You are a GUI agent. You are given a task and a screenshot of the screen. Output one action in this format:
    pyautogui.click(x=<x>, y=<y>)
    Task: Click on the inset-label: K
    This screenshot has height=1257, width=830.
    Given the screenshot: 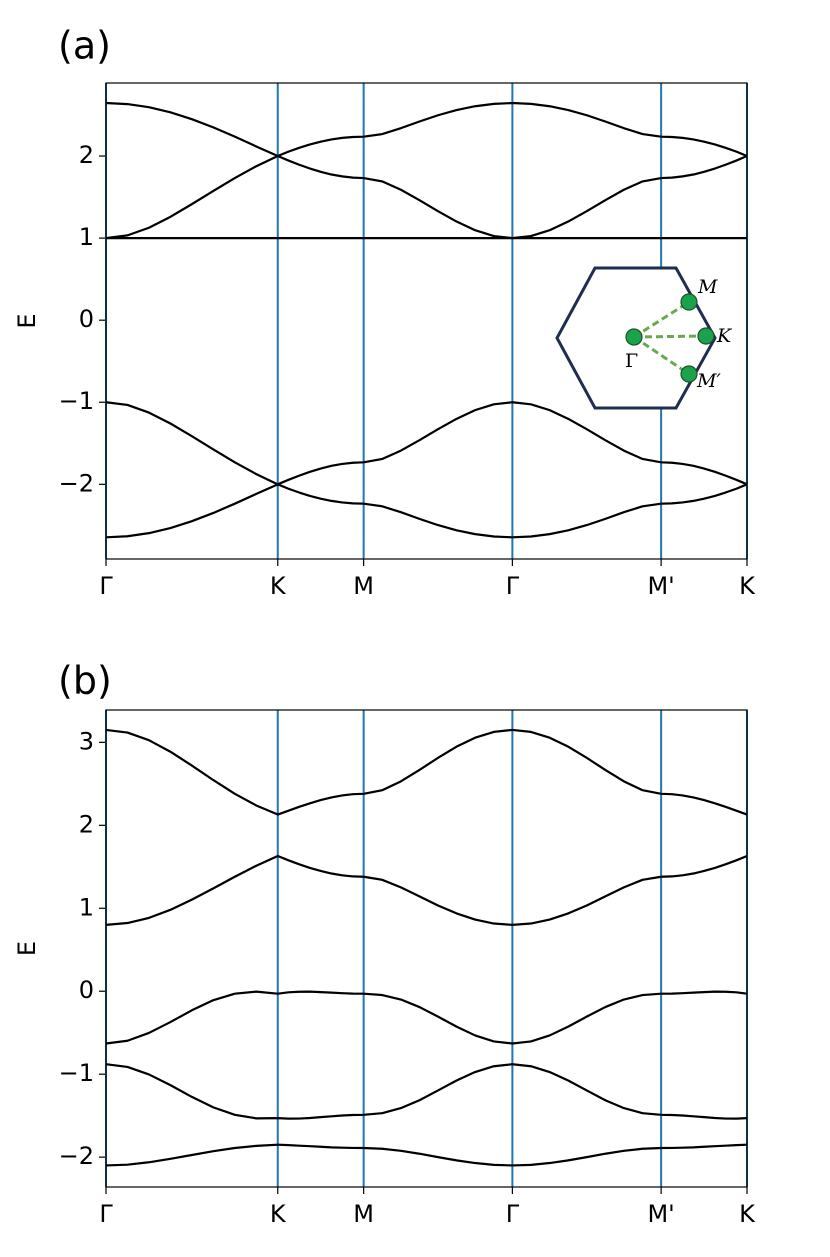 What is the action you would take?
    pyautogui.click(x=724, y=336)
    